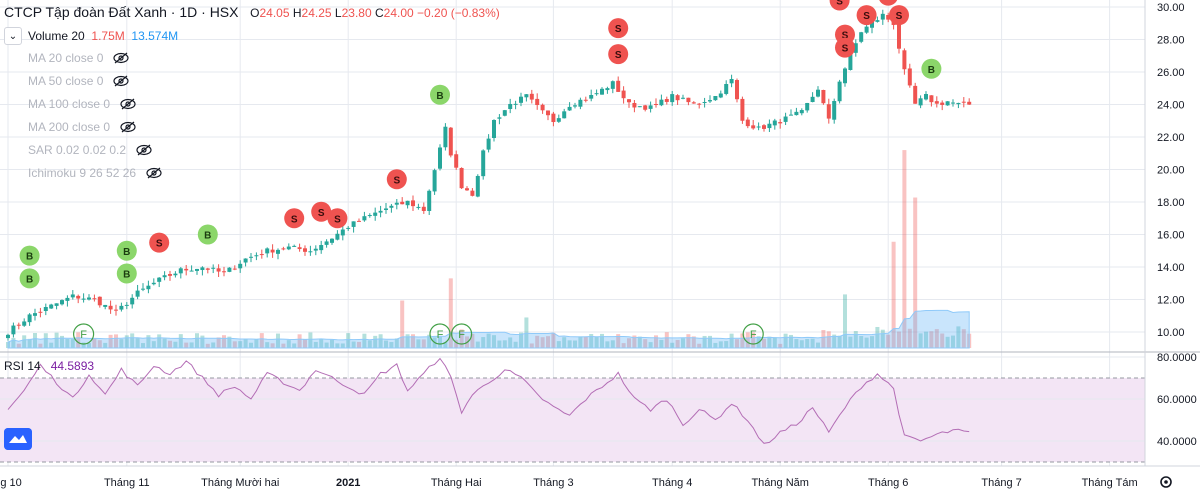 This screenshot has height=492, width=1200. I want to click on indicator-ma20: MA 20 close 0, so click(78, 58).